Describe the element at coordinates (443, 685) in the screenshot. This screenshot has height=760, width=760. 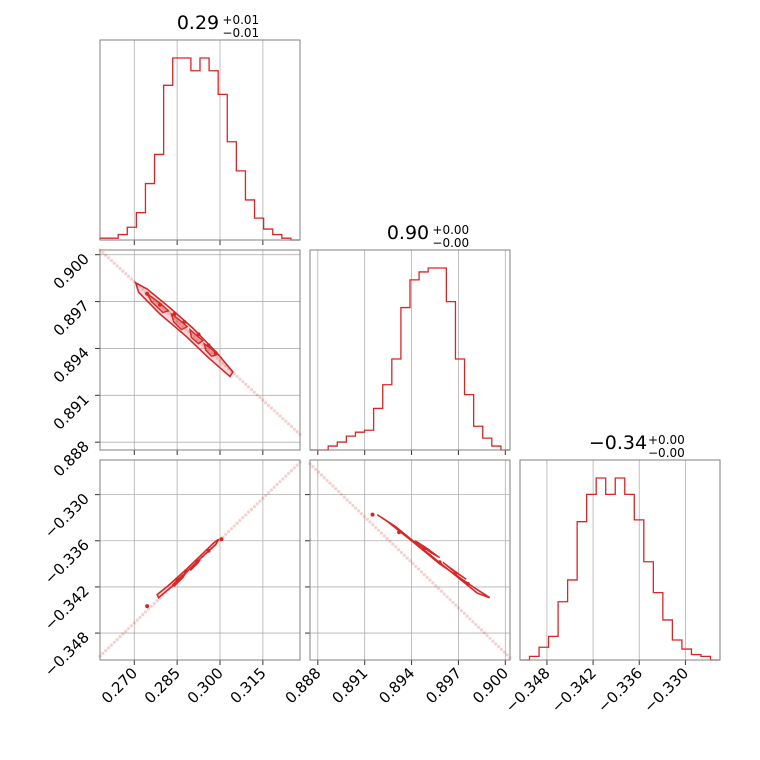
I see `x-tick-label: 0.897` at that location.